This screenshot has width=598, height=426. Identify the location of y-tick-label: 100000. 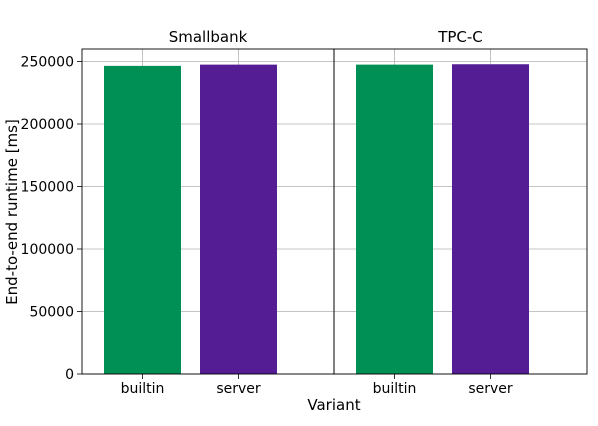
(47, 250).